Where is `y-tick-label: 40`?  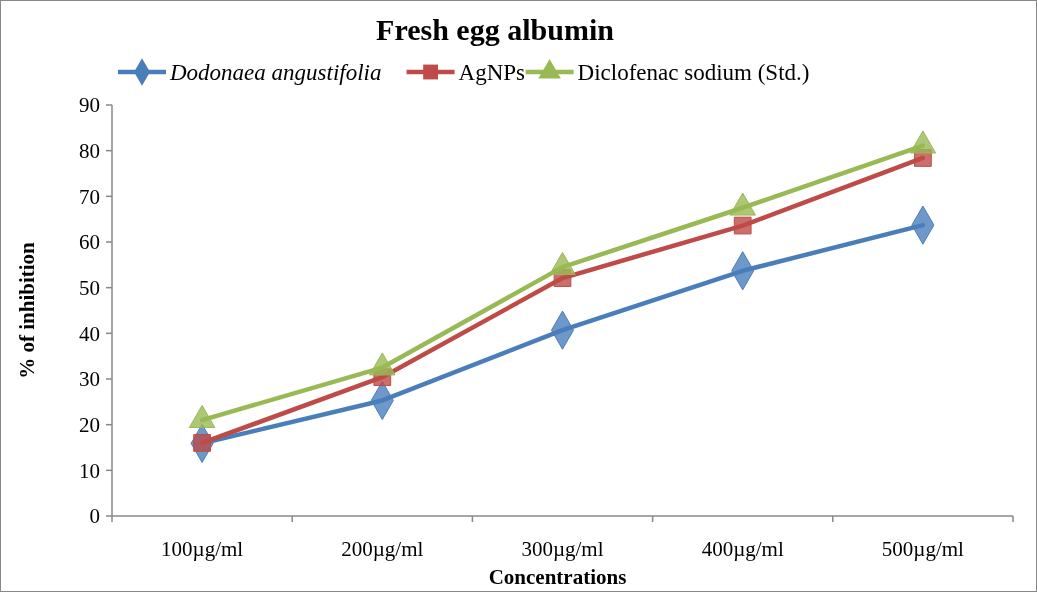 y-tick-label: 40 is located at coordinates (89, 333).